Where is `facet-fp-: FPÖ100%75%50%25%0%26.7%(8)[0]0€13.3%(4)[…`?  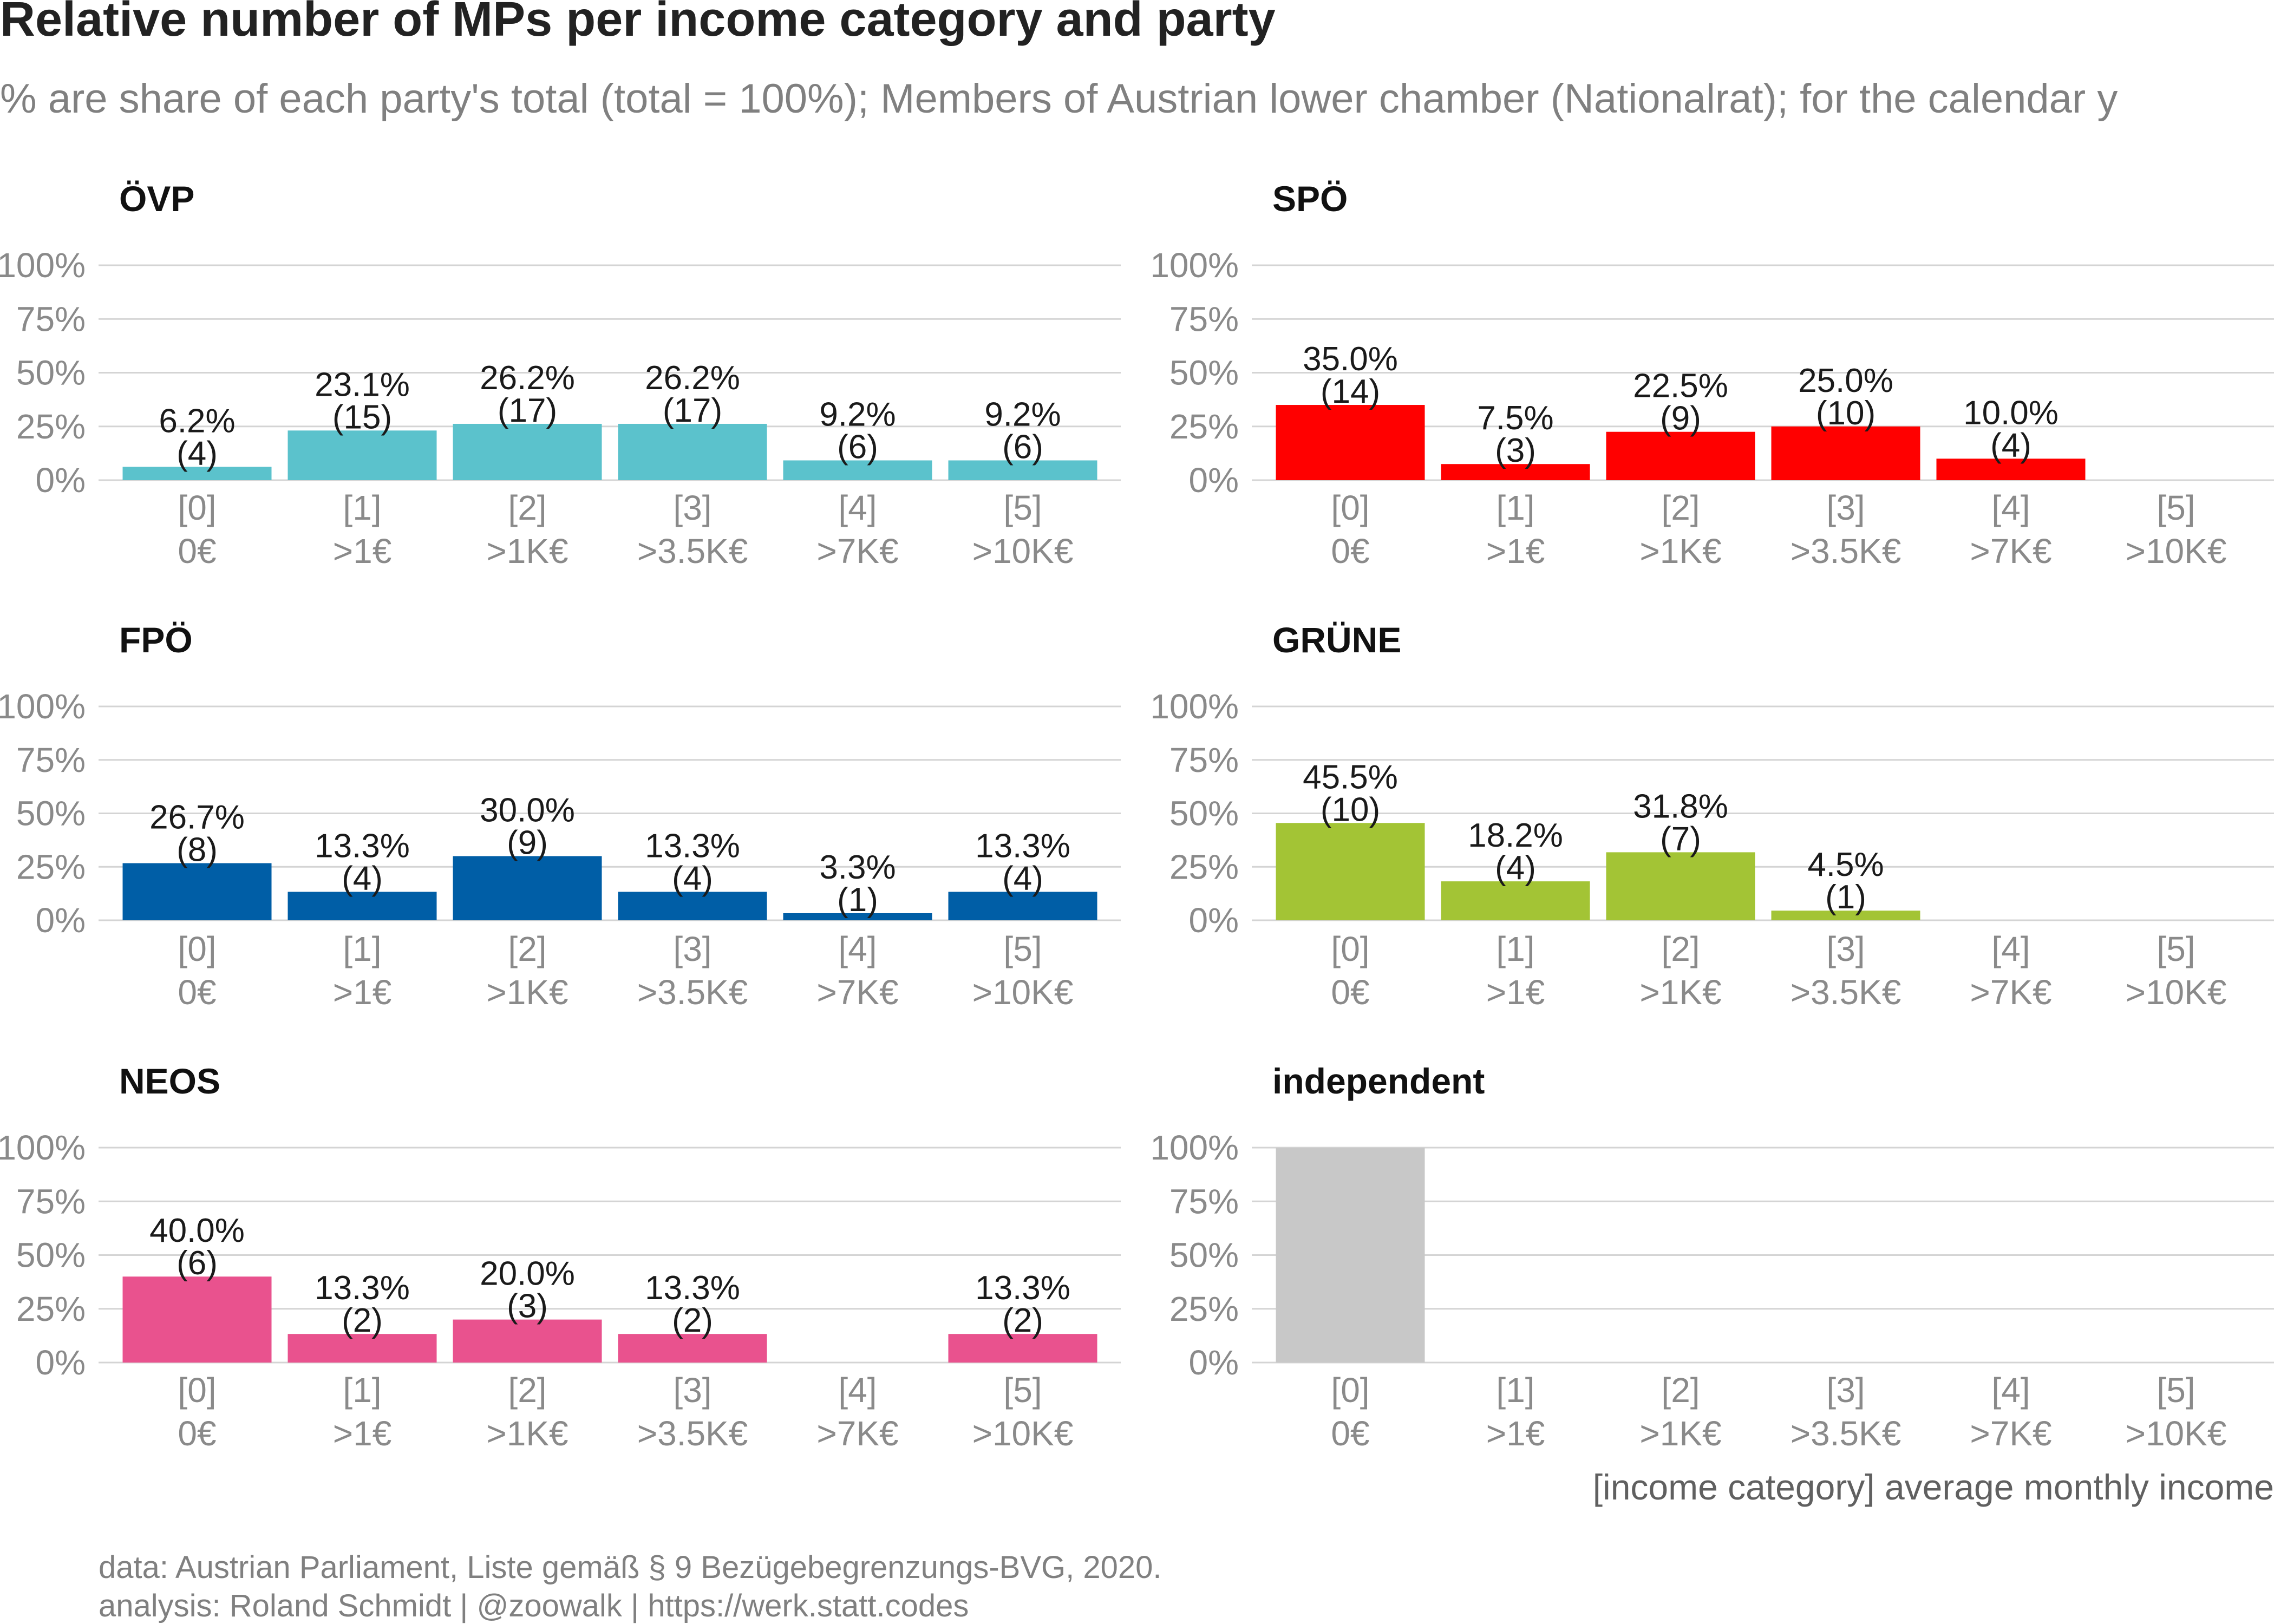
facet-fp-: FPÖ100%75%50%25%0%26.7%(8)[0]0€13.3%(4)[… is located at coordinates (561, 816).